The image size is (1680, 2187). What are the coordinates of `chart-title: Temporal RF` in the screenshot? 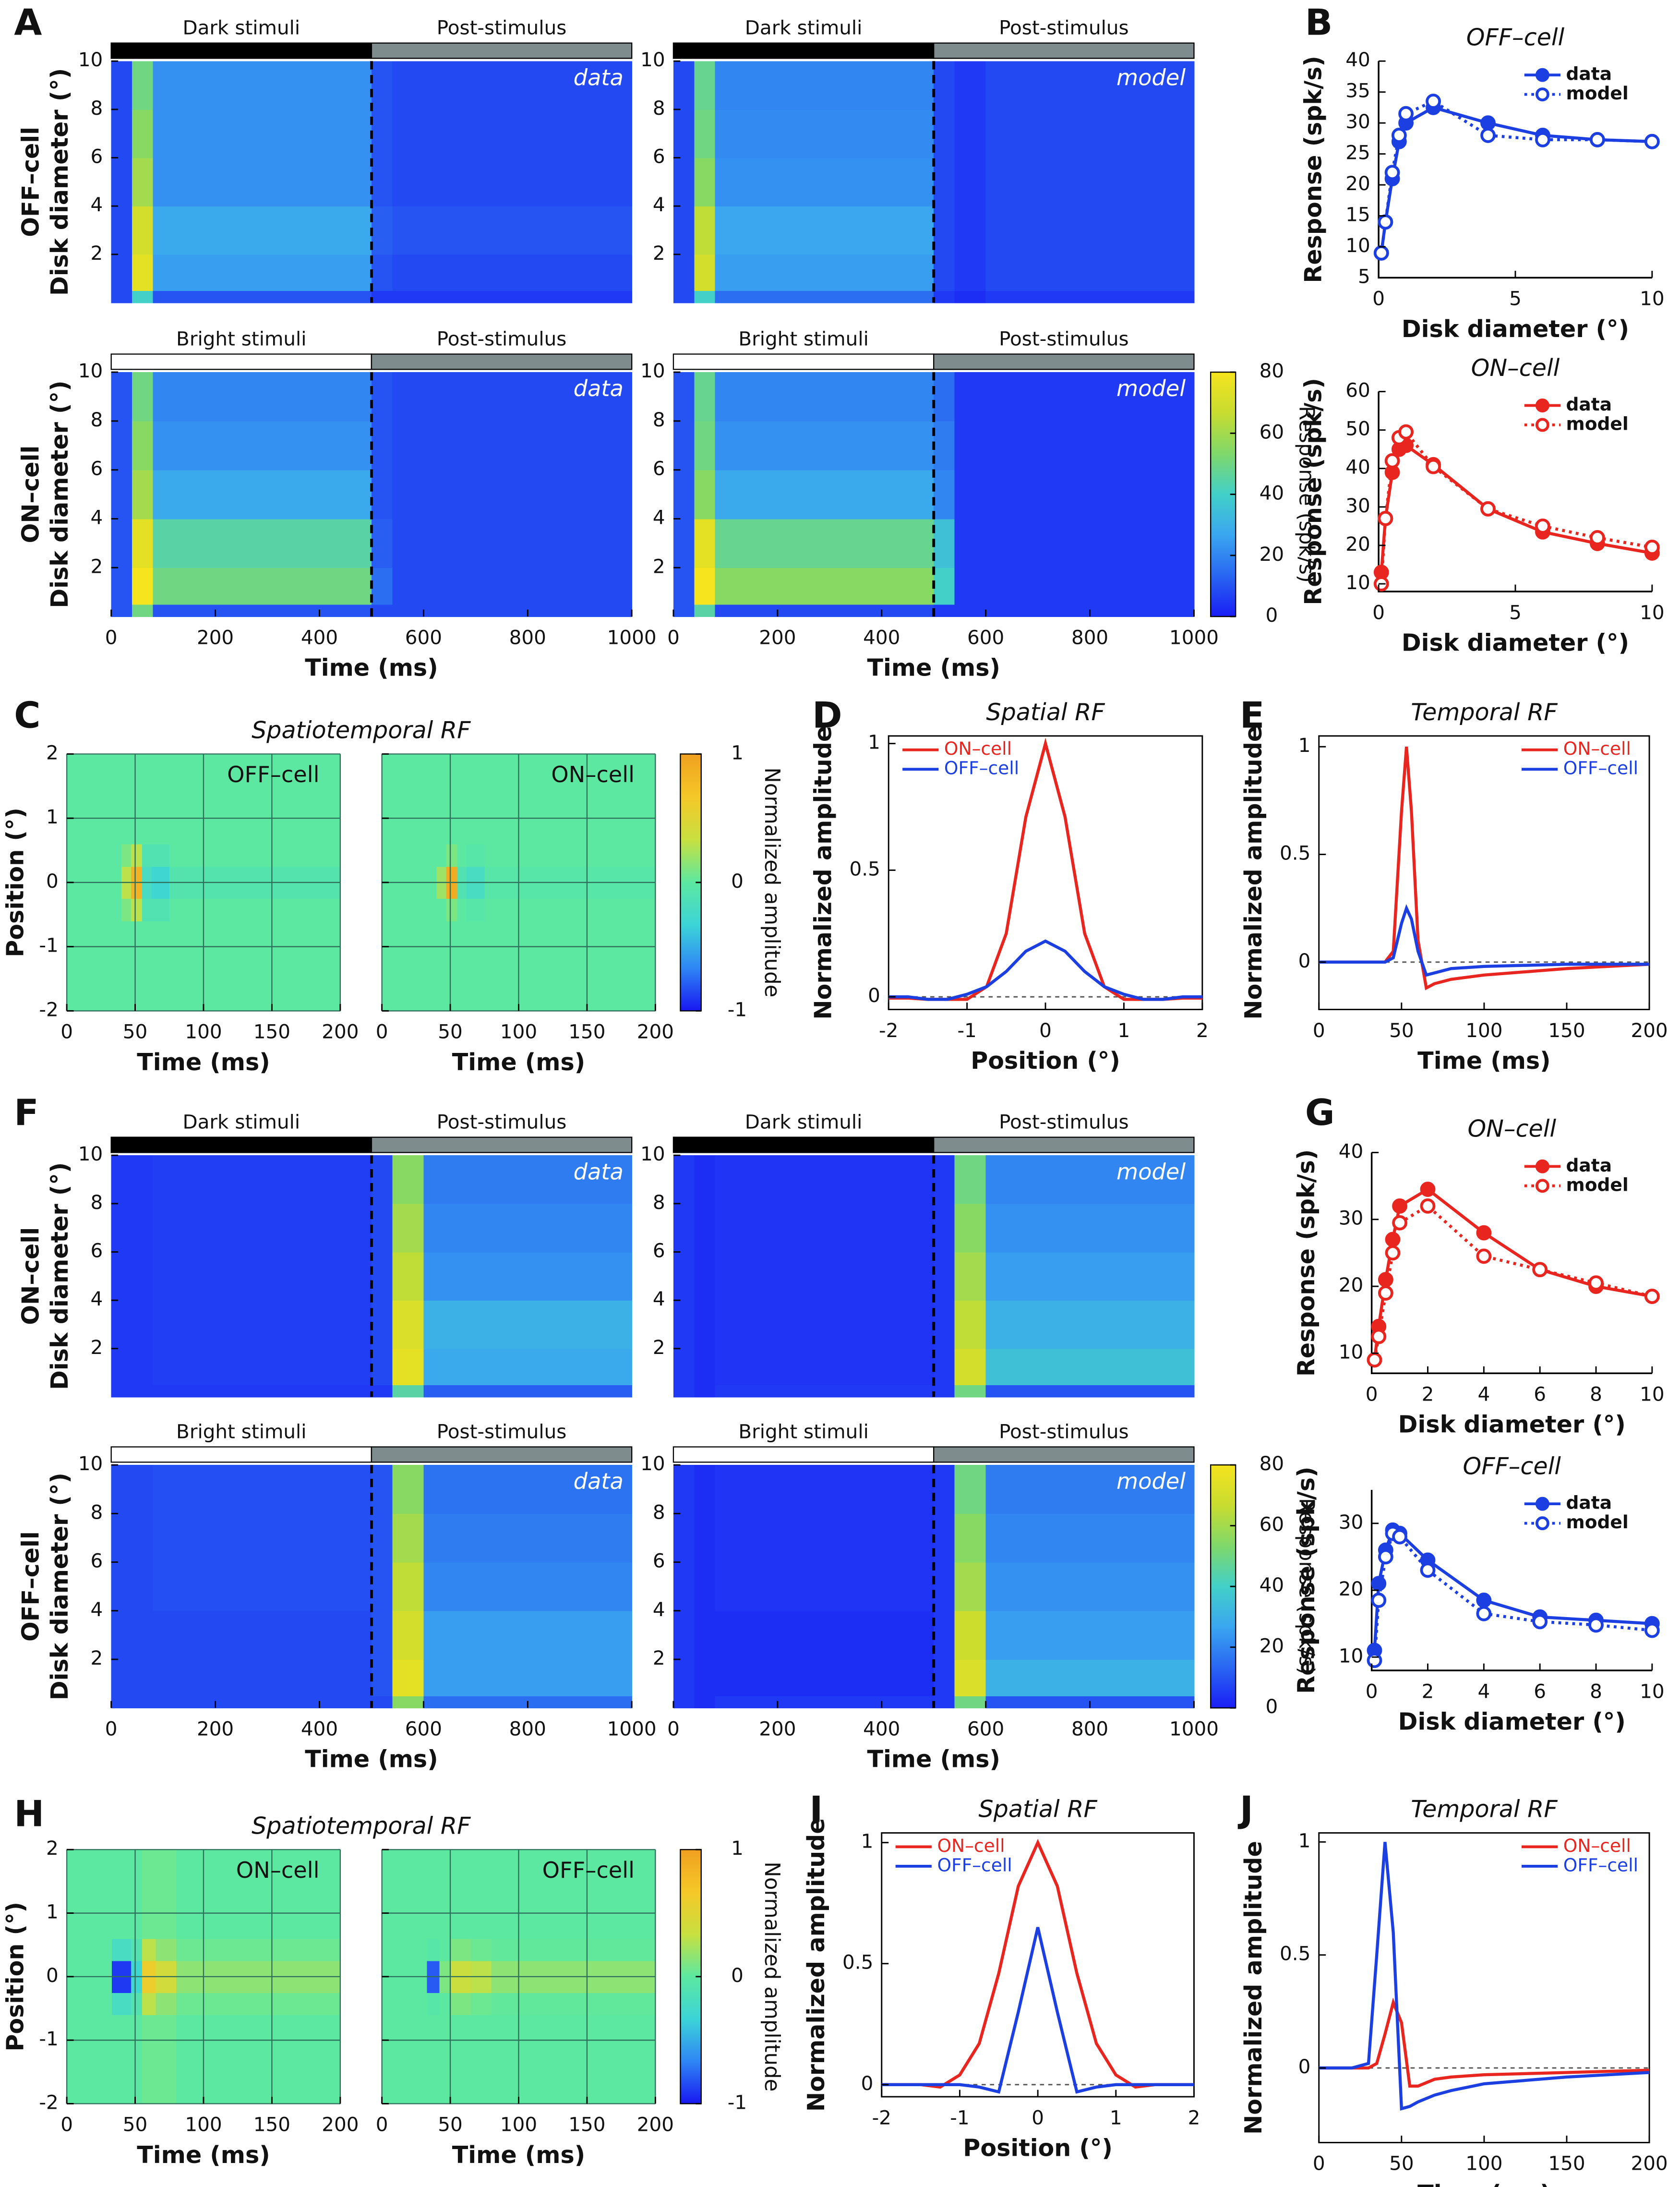 It's located at (1484, 1809).